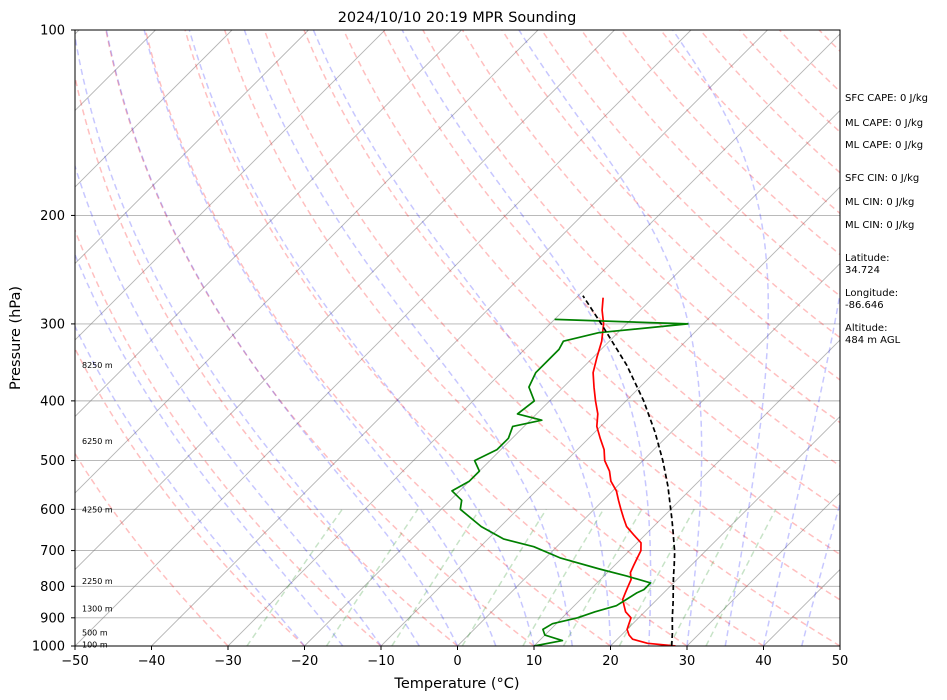 The image size is (947, 700). Describe the element at coordinates (882, 178) in the screenshot. I see `info-line: SFC CIN: 0 J/kg` at that location.